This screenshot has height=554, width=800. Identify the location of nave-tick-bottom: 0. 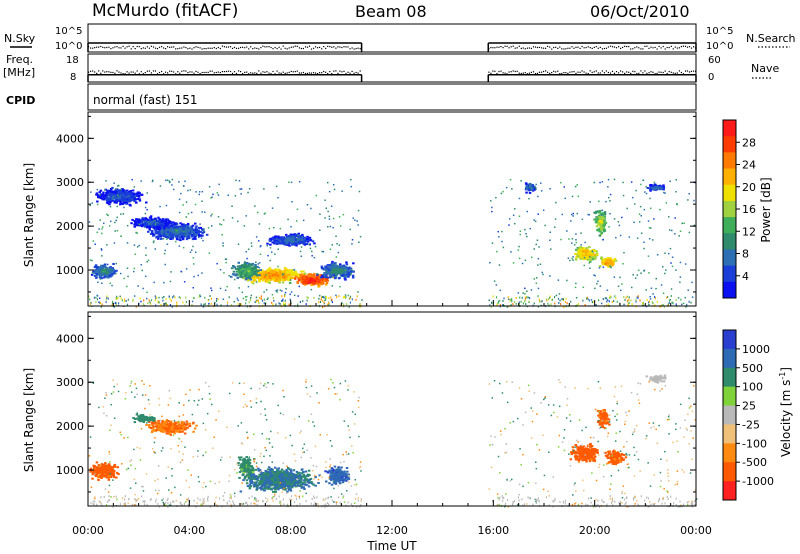
(711, 77).